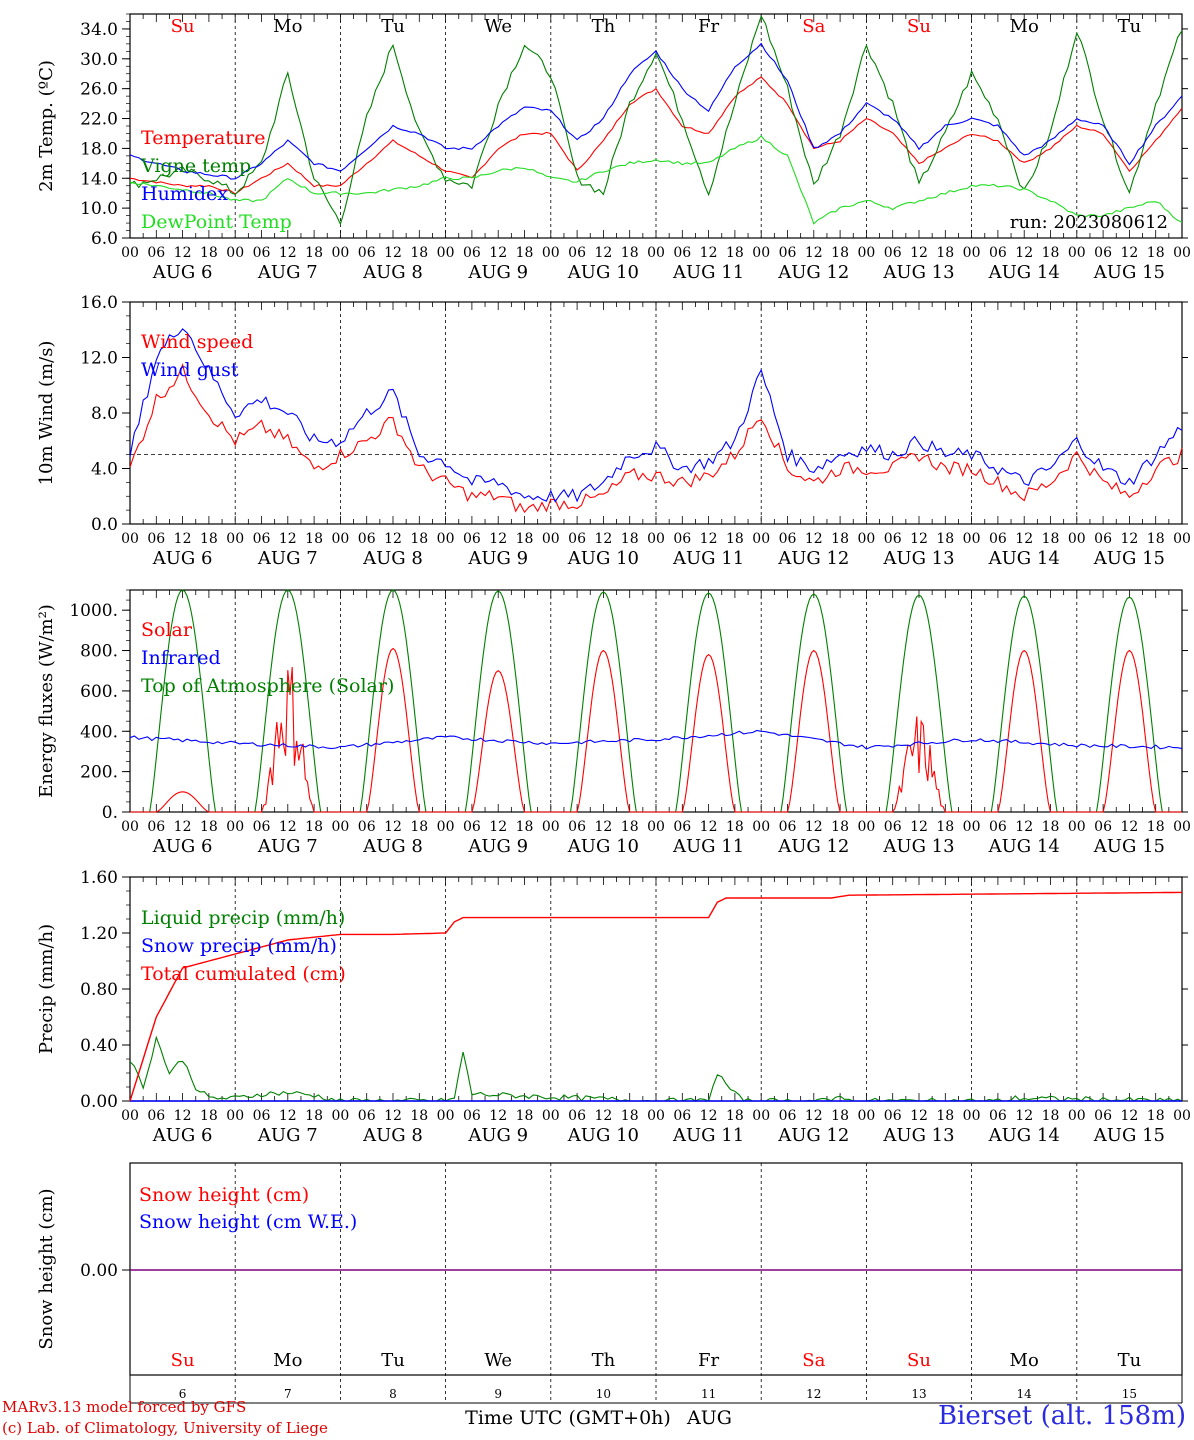 The image size is (1194, 1440). Describe the element at coordinates (104, 525) in the screenshot. I see `y-tick-label: 0.0` at that location.